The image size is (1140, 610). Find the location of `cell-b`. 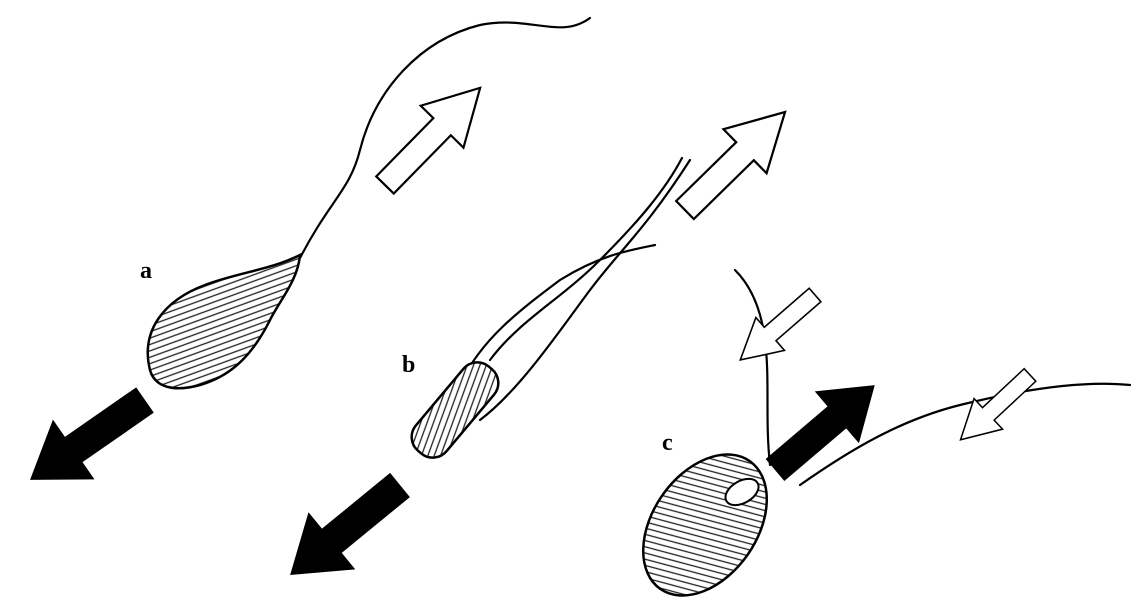

cell-b is located at coordinates (551, 307).